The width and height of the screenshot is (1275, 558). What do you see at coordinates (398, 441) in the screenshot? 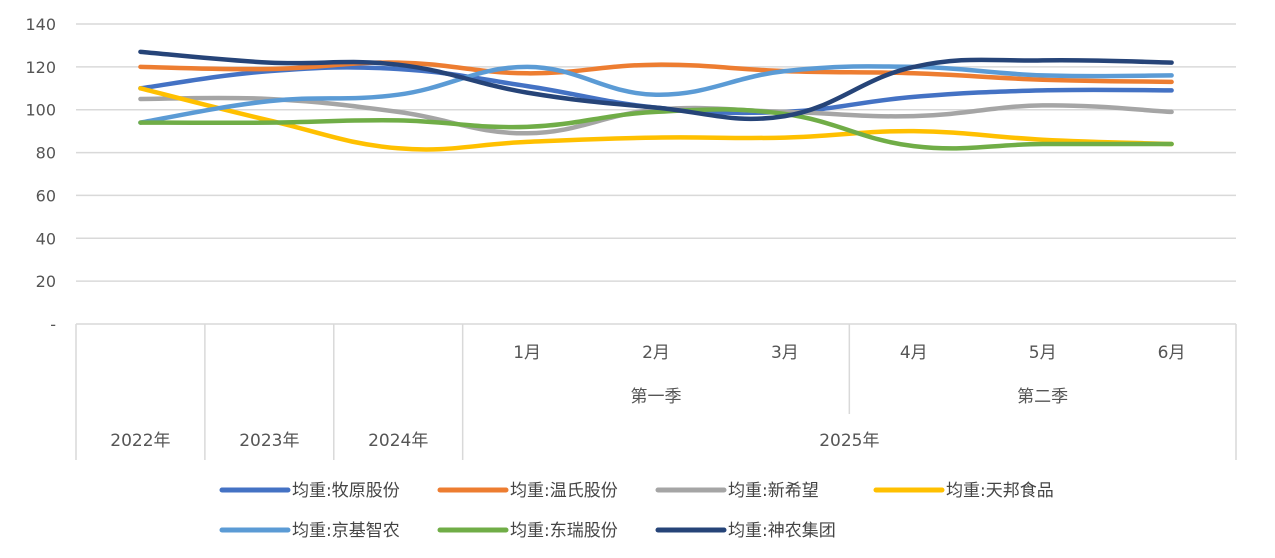
I see `x-tick-label-year: 2024年` at bounding box center [398, 441].